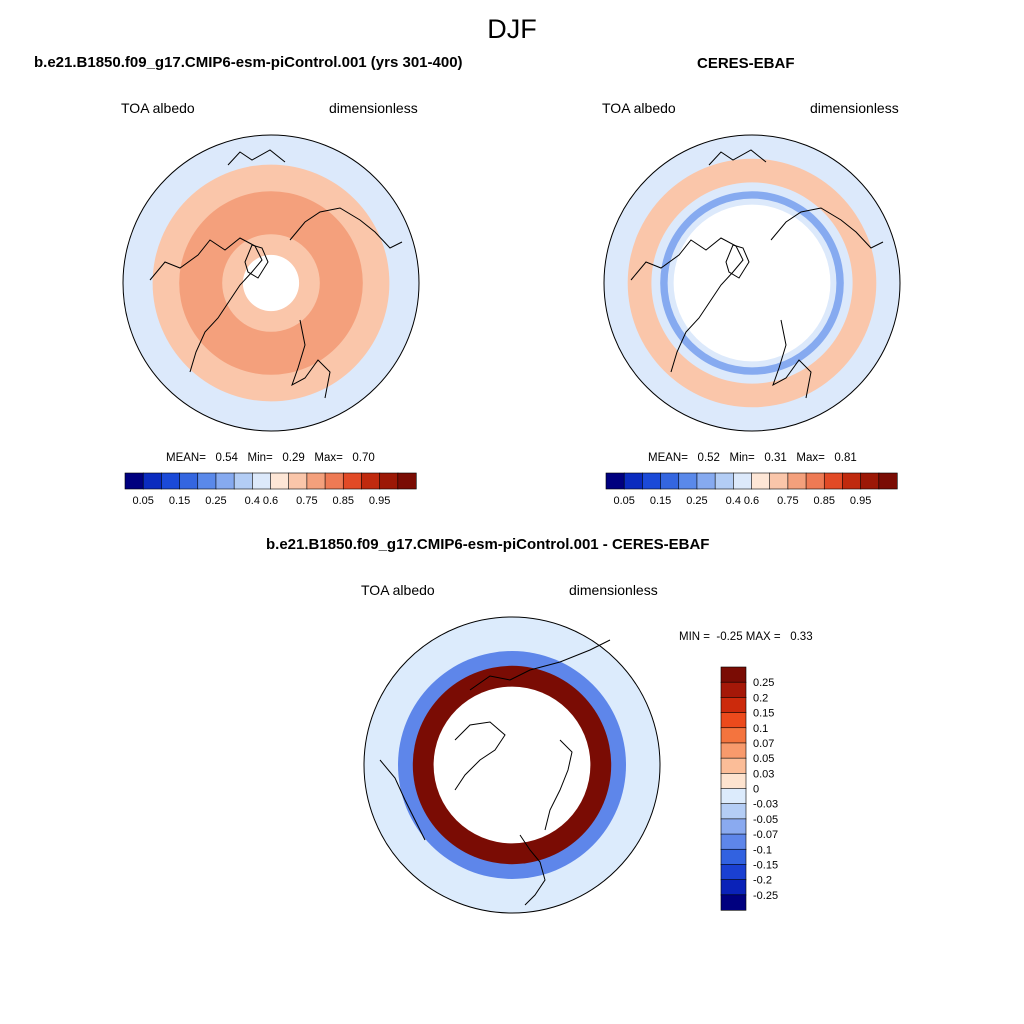 This screenshot has width=1024, height=1024. What do you see at coordinates (845, 458) in the screenshot?
I see `panel2-max: 0.81` at bounding box center [845, 458].